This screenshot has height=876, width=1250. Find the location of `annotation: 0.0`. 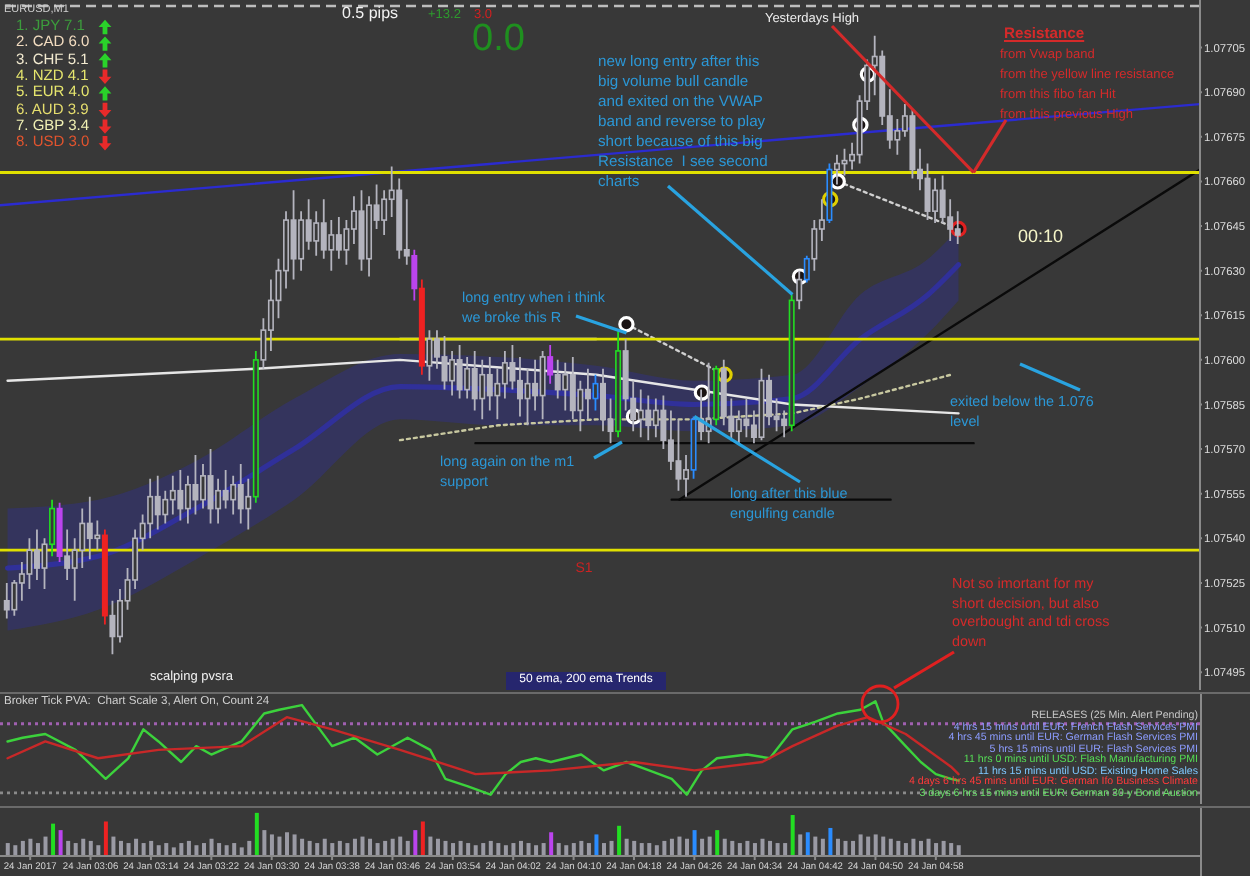

annotation: 0.0 is located at coordinates (498, 40).